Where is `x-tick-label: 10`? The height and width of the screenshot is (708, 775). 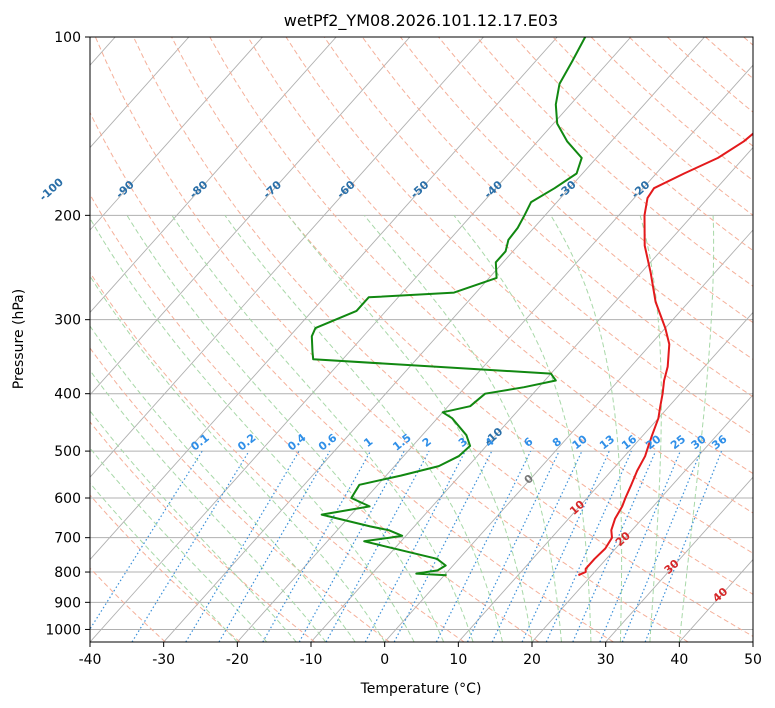
x-tick-label: 10 is located at coordinates (458, 660).